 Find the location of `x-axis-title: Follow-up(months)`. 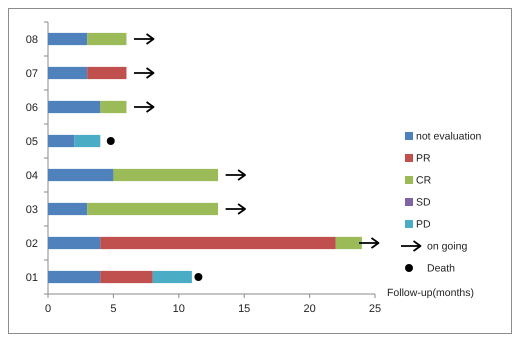

x-axis-title: Follow-up(months) is located at coordinates (430, 293).